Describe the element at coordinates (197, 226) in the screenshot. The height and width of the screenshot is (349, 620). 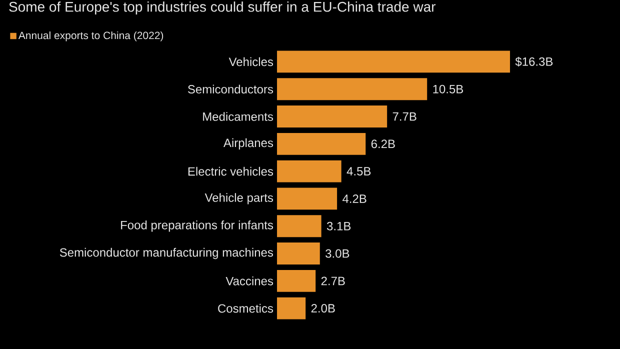
I see `y-tick-label: Food preparations for infants` at that location.